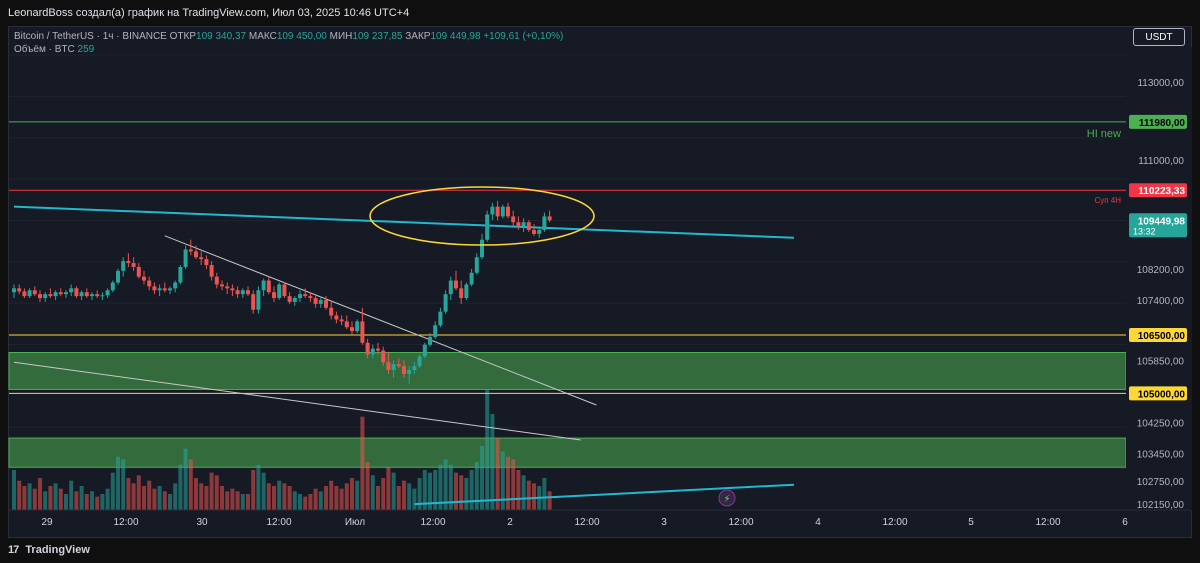  Describe the element at coordinates (44, 49) in the screenshot. I see `legend-volume-label: Объём · BTC` at that location.